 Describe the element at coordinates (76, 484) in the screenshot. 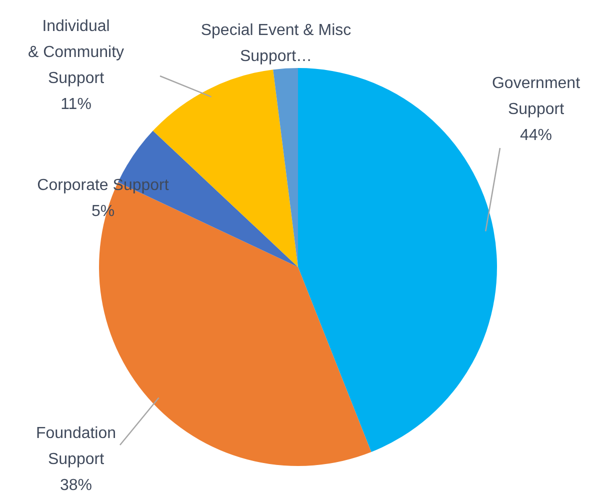

I see `data-label: 38%` at that location.